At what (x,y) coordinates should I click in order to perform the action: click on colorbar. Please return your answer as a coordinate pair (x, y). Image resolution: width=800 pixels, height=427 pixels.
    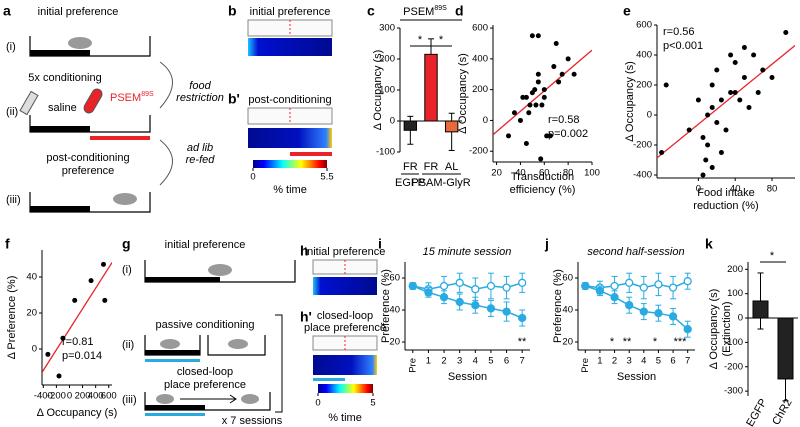
    Looking at the image, I should click on (290, 164).